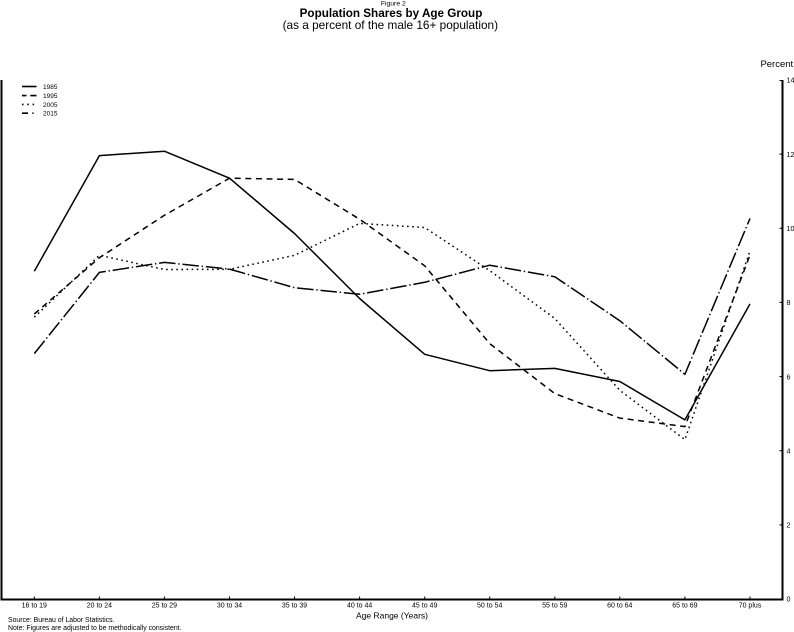  What do you see at coordinates (50, 96) in the screenshot?
I see `svg-text: 1995` at bounding box center [50, 96].